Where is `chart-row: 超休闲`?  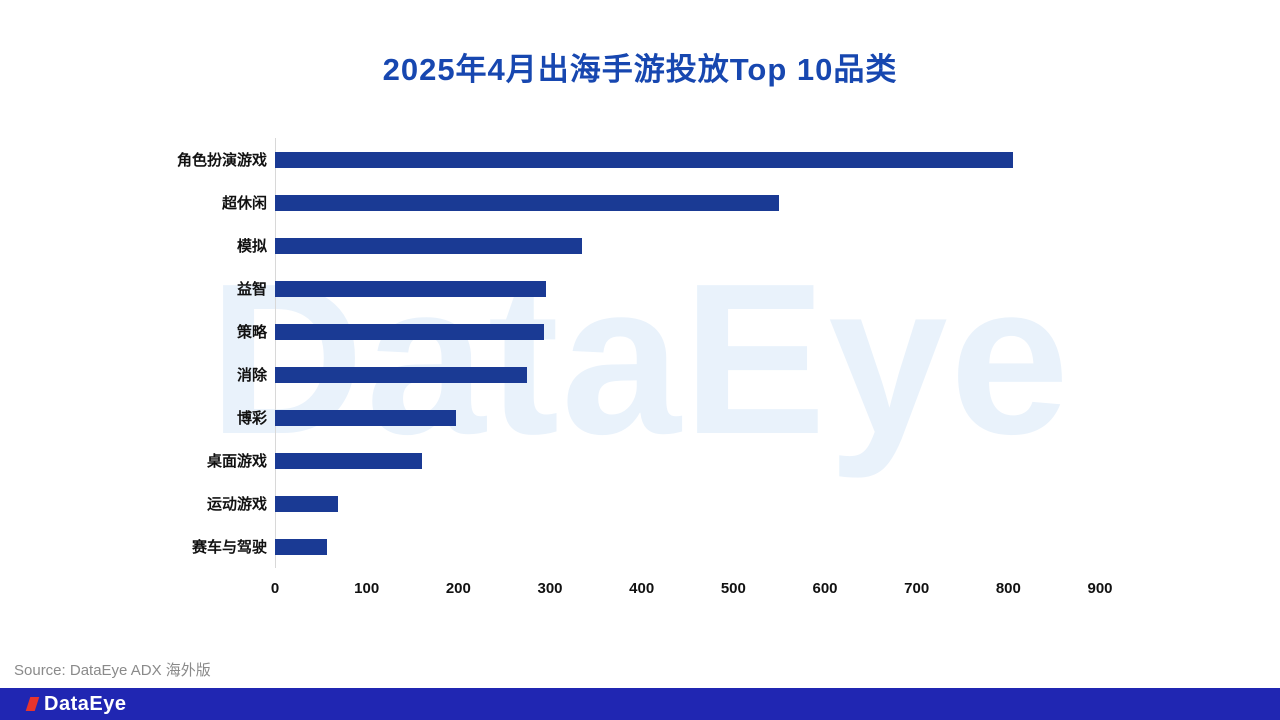
chart-row: 超休闲 is located at coordinates (640, 202).